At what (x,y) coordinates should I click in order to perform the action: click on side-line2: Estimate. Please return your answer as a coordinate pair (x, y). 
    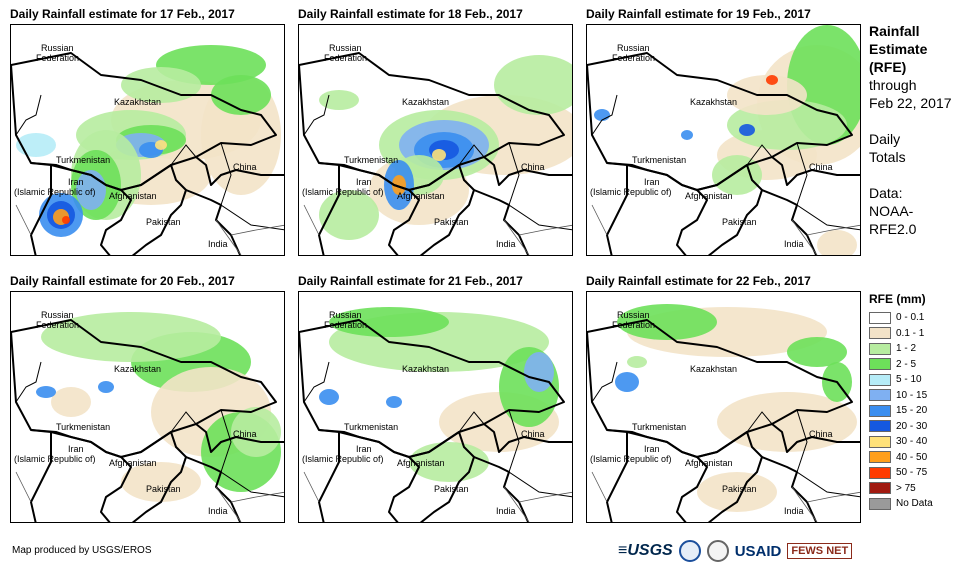
    Looking at the image, I should click on (898, 49).